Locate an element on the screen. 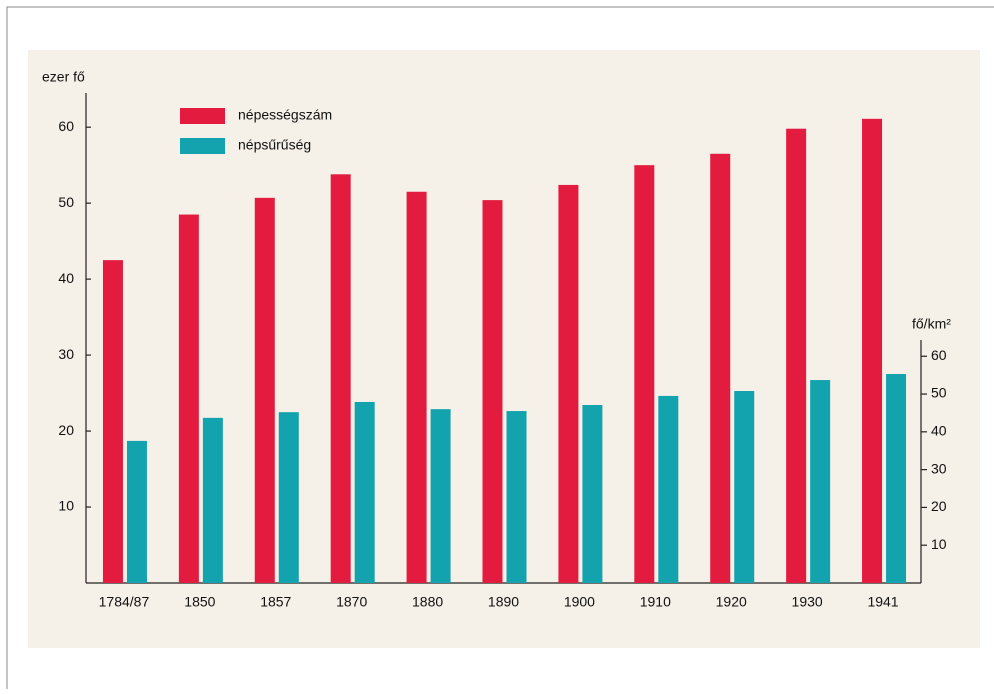 This screenshot has height=694, width=994. y-axis-label: ezer fő is located at coordinates (63, 77).